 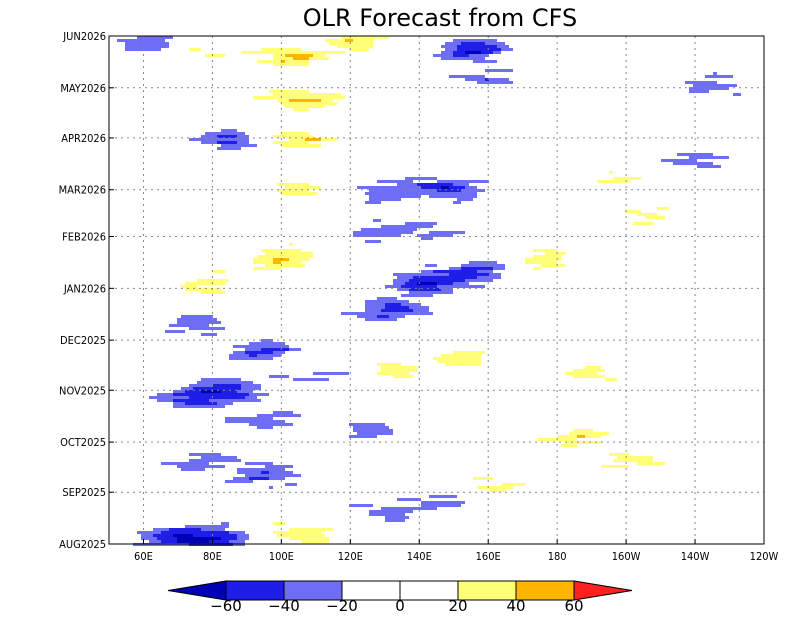 I want to click on y-tick-label: AUG2025, so click(x=82, y=544).